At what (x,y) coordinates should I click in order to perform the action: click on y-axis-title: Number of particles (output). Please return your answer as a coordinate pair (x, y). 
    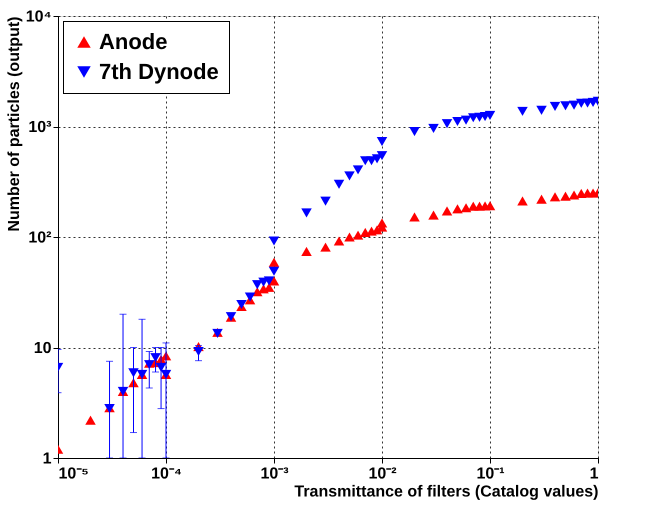
    Looking at the image, I should click on (14, 124).